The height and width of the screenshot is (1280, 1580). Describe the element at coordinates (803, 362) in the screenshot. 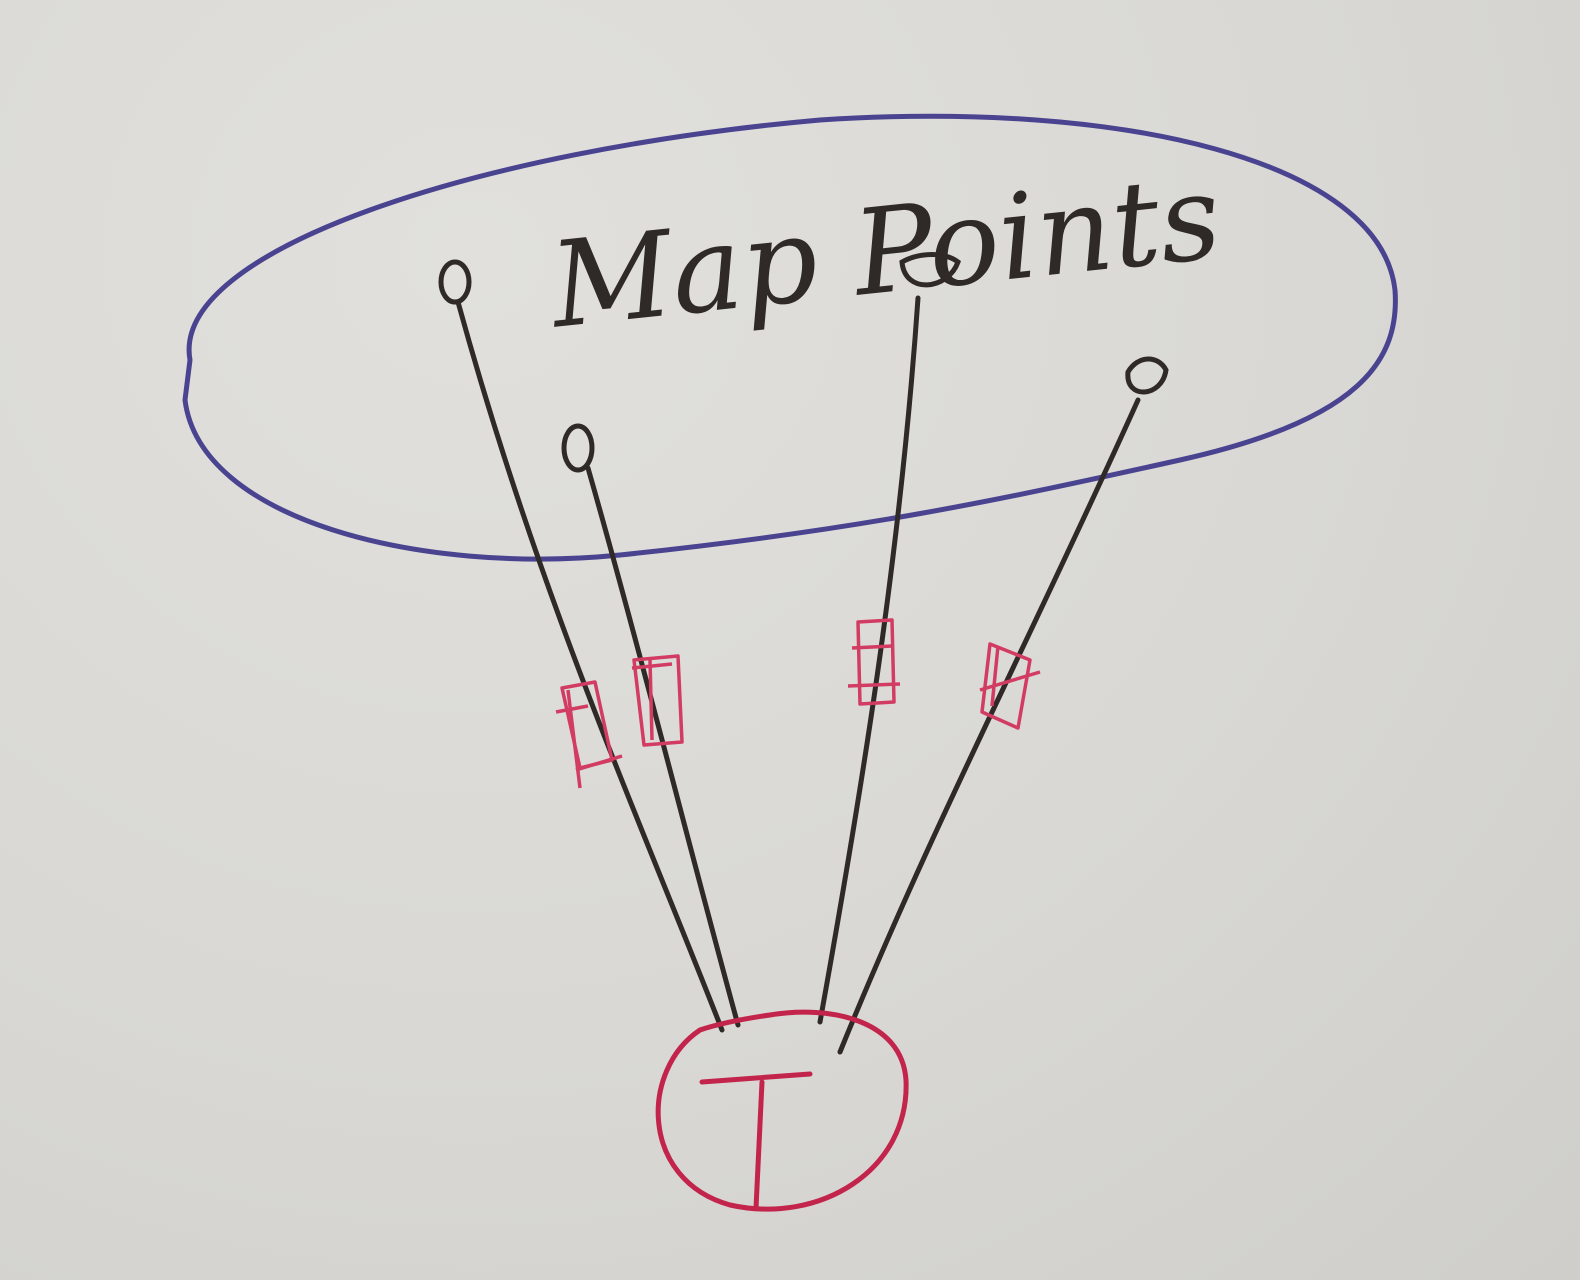

I see `map-points` at that location.